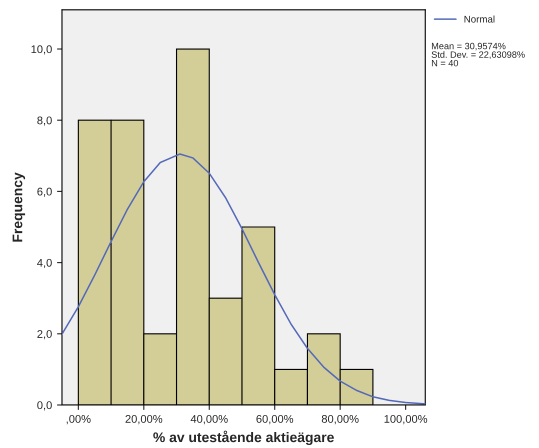 Image resolution: width=539 pixels, height=448 pixels. Describe the element at coordinates (19, 207) in the screenshot. I see `y-axis-title: Frequency` at that location.